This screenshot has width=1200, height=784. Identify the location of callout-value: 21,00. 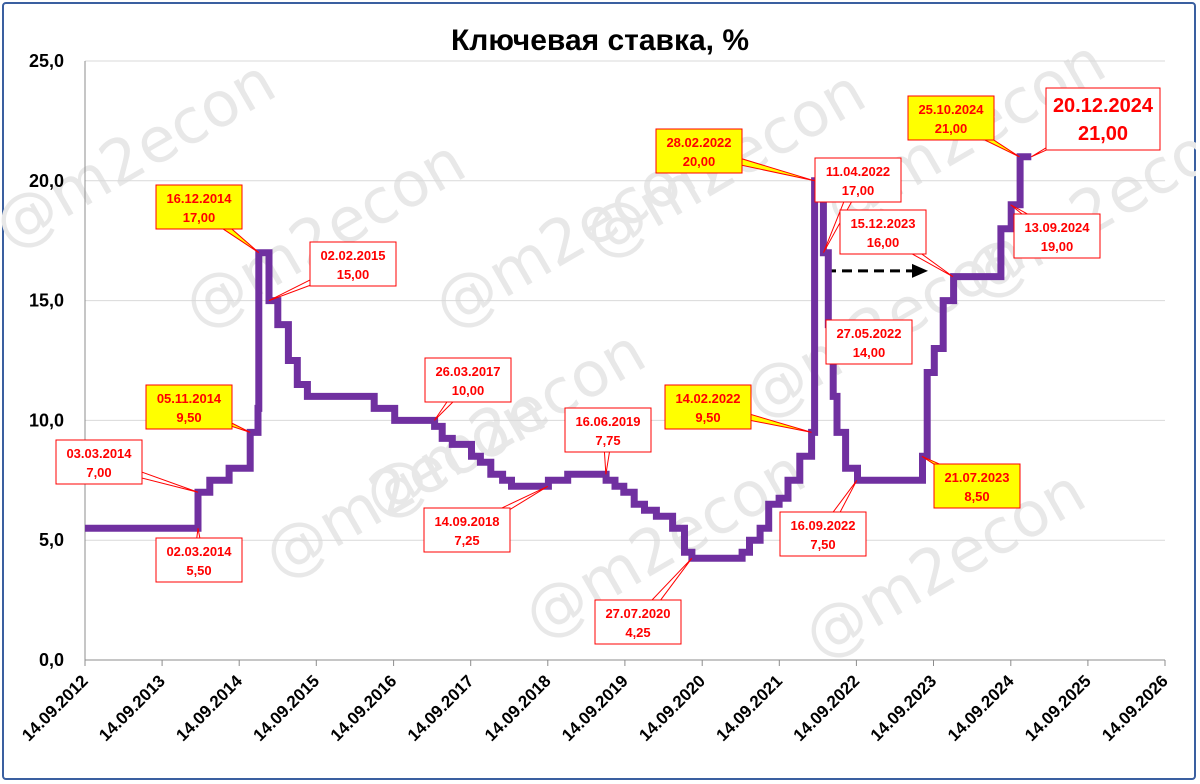
(951, 128).